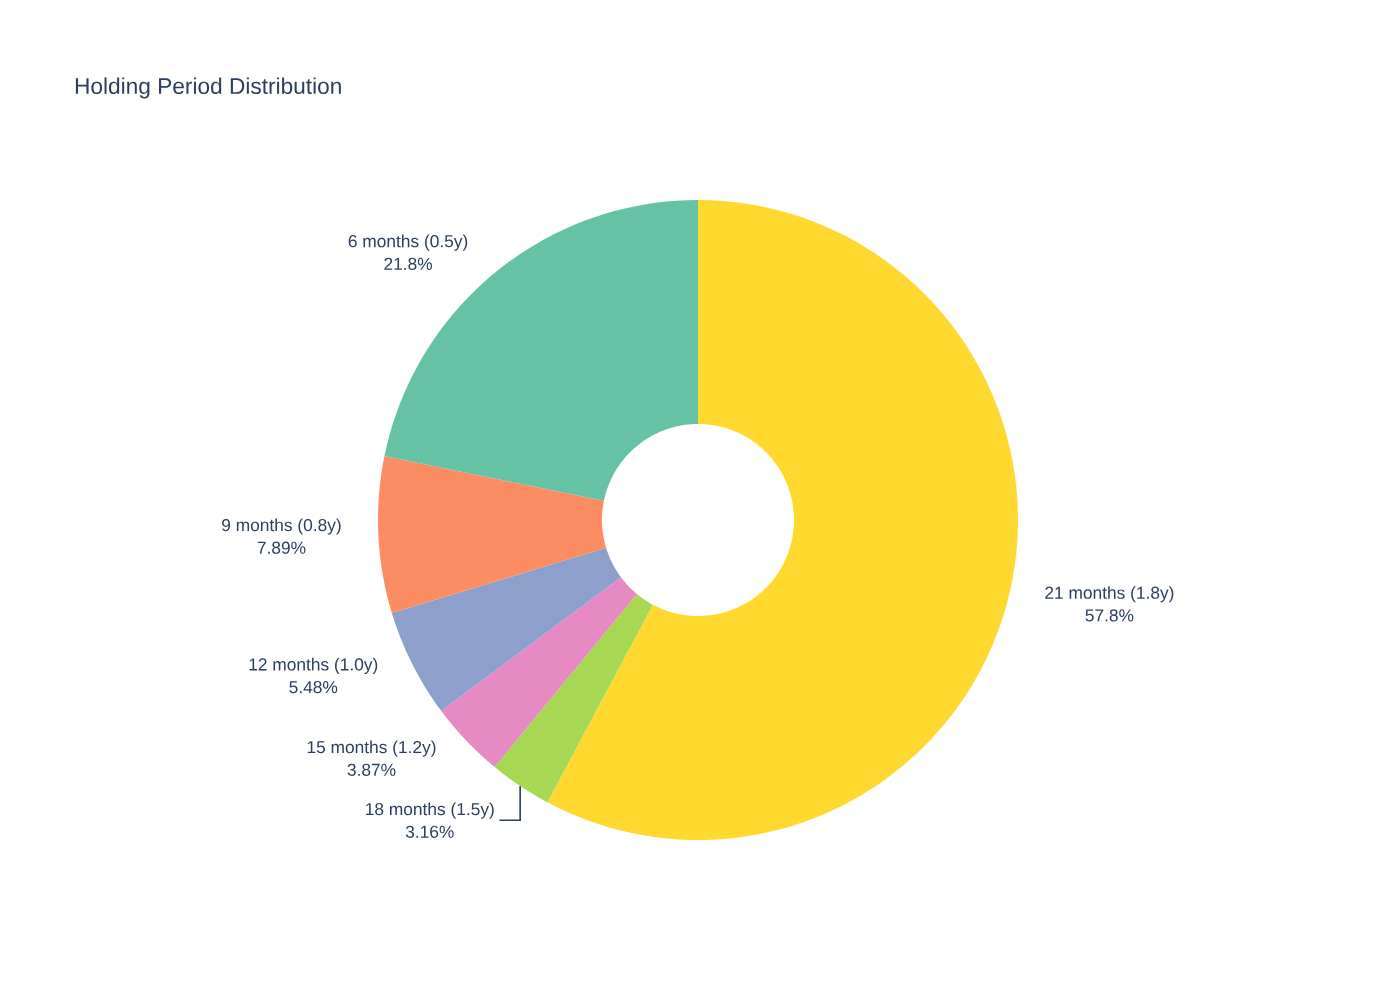  I want to click on slice-label: 12 months (1.0y), so click(313, 665).